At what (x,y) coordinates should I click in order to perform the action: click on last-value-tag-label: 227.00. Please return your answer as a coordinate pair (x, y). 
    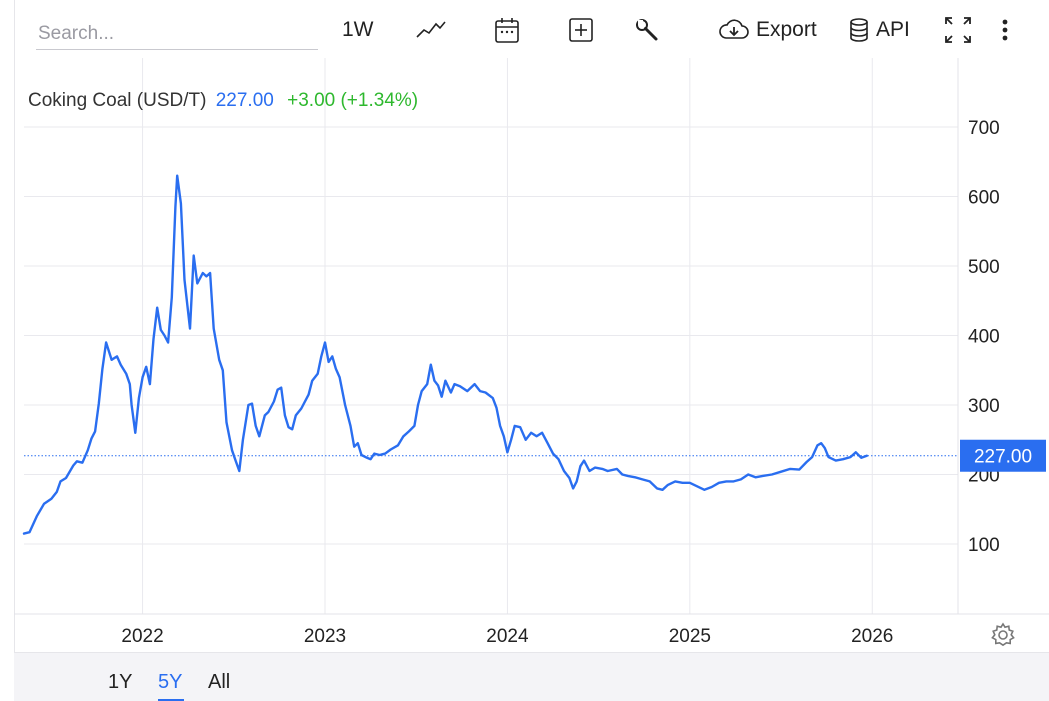
    Looking at the image, I should click on (1003, 457).